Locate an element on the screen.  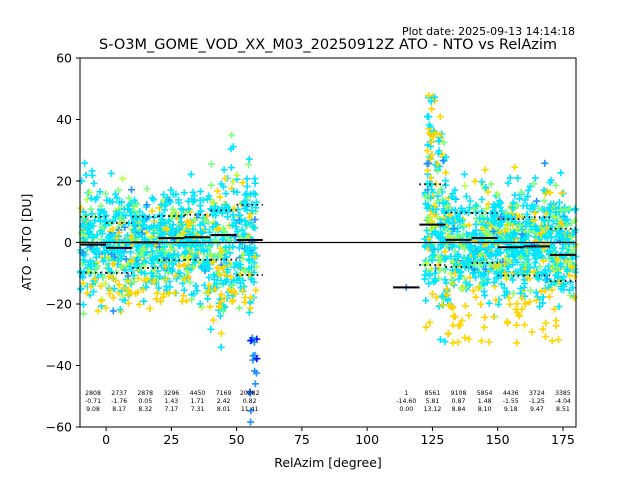
bin-std: 11.41 is located at coordinates (250, 409).